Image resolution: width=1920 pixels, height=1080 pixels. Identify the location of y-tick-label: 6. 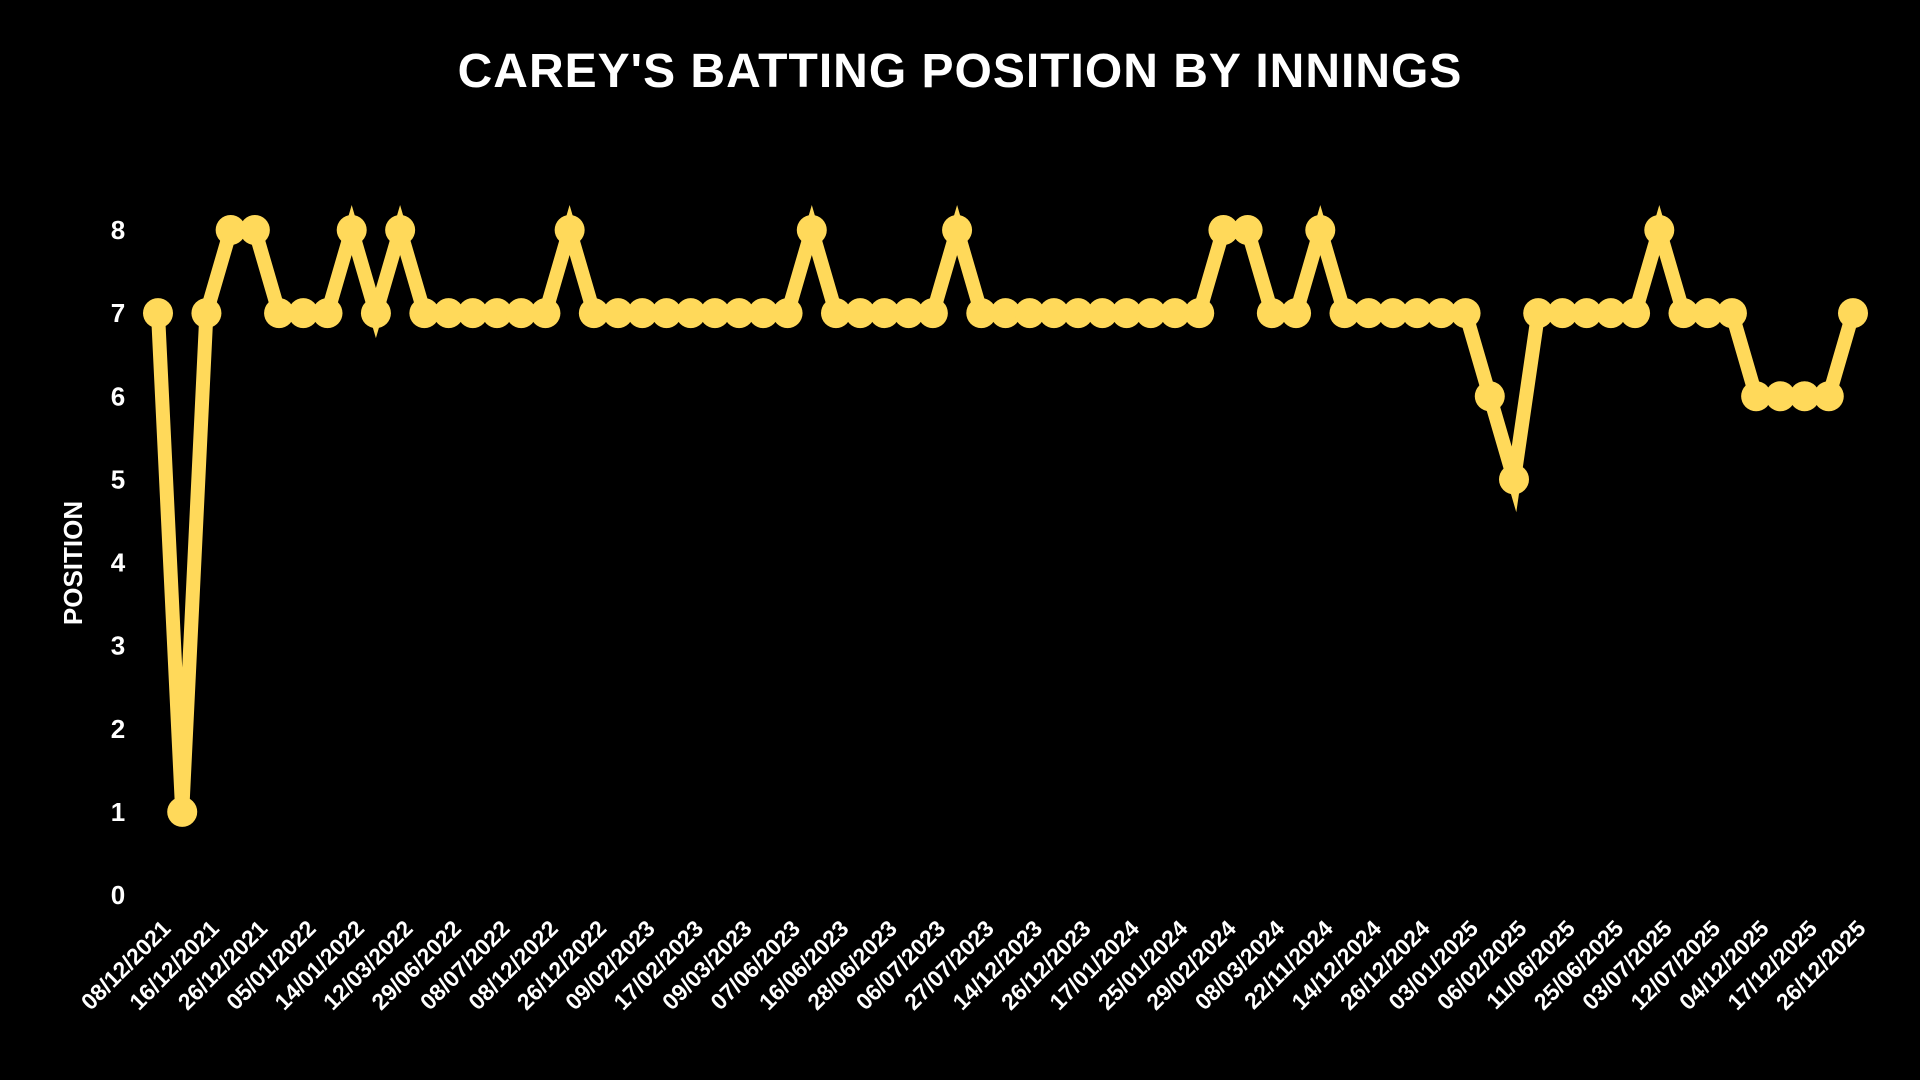
(118, 396).